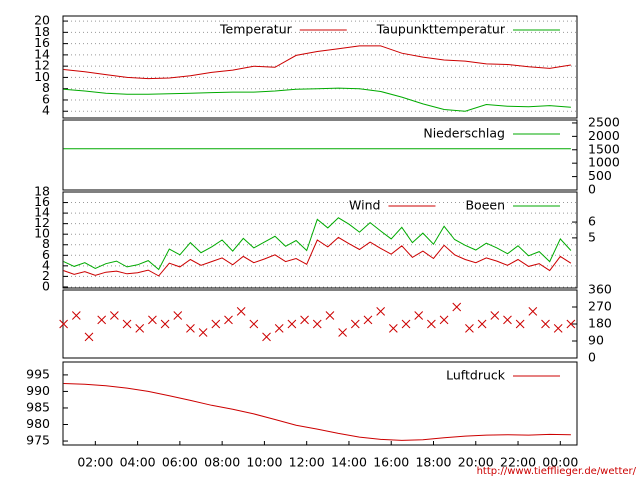  What do you see at coordinates (180, 462) in the screenshot?
I see `x-tick-label: 06:00` at bounding box center [180, 462].